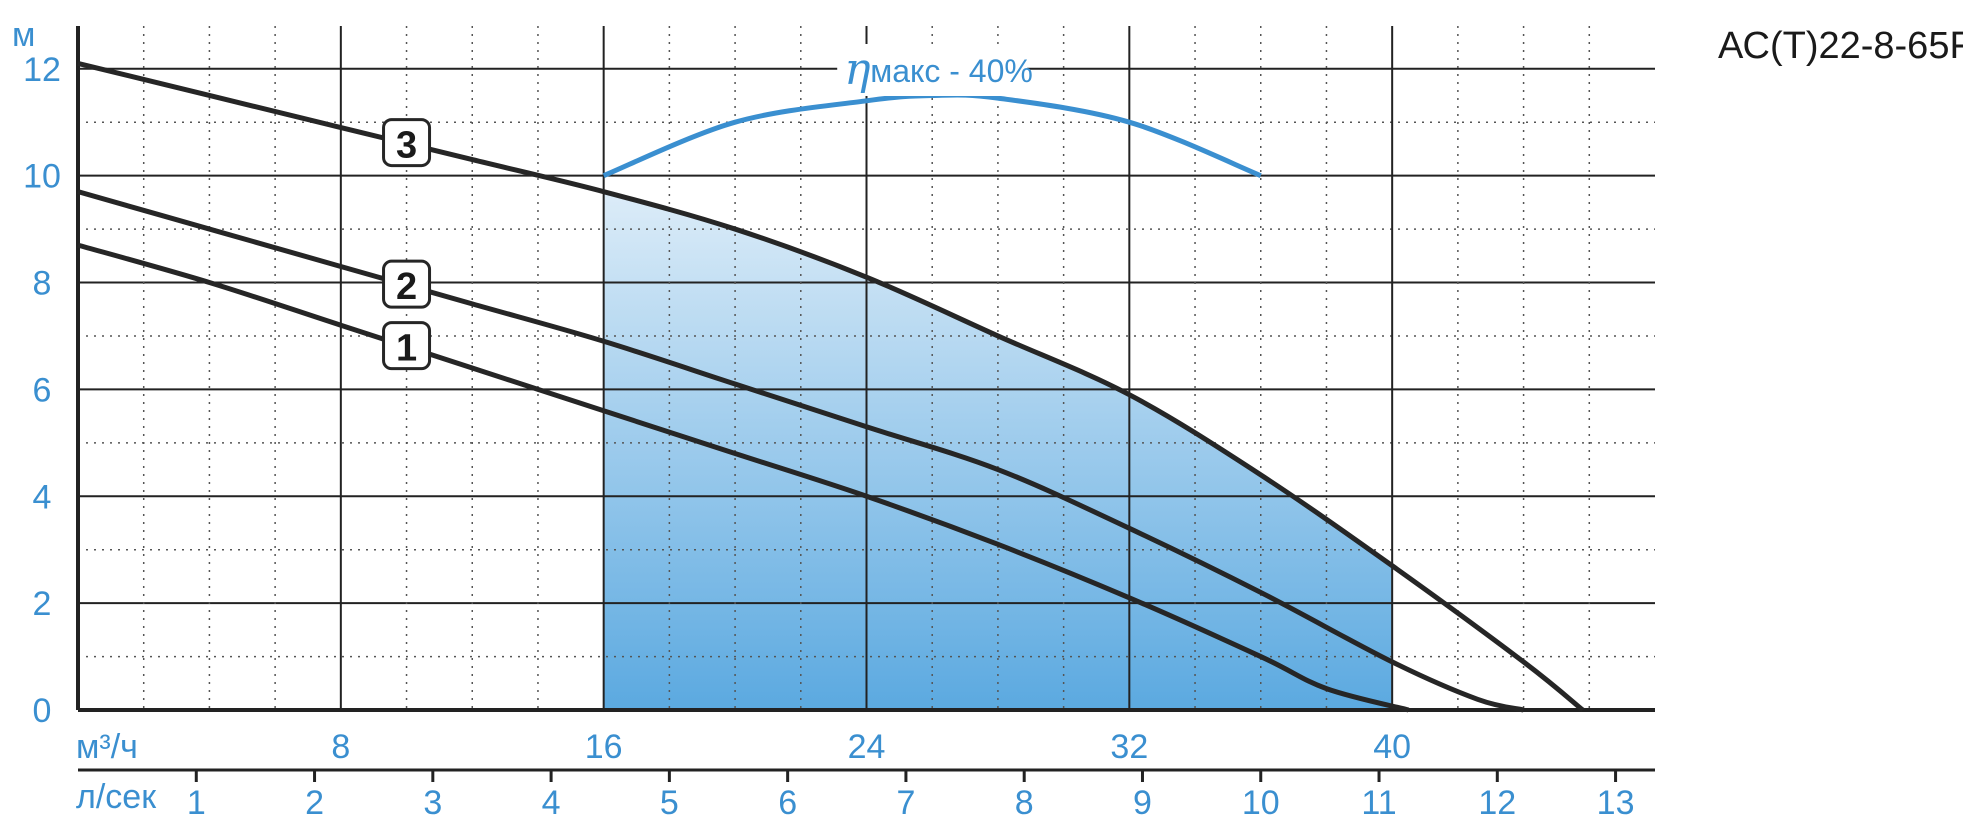 This screenshot has width=1963, height=838. I want to click on efficiency-label: макс - 40%, so click(951, 71).